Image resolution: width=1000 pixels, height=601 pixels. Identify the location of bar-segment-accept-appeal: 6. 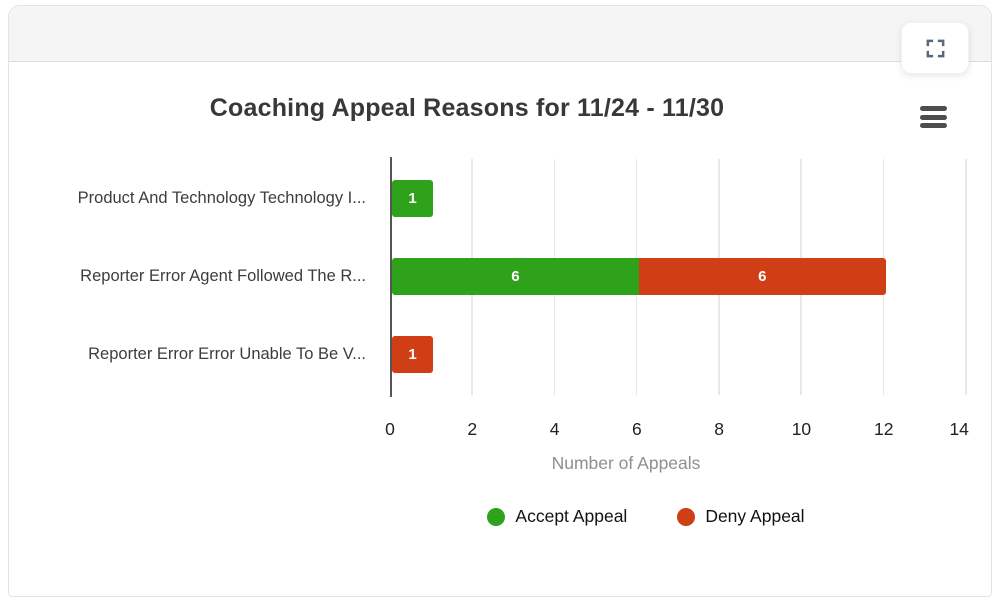
(515, 276).